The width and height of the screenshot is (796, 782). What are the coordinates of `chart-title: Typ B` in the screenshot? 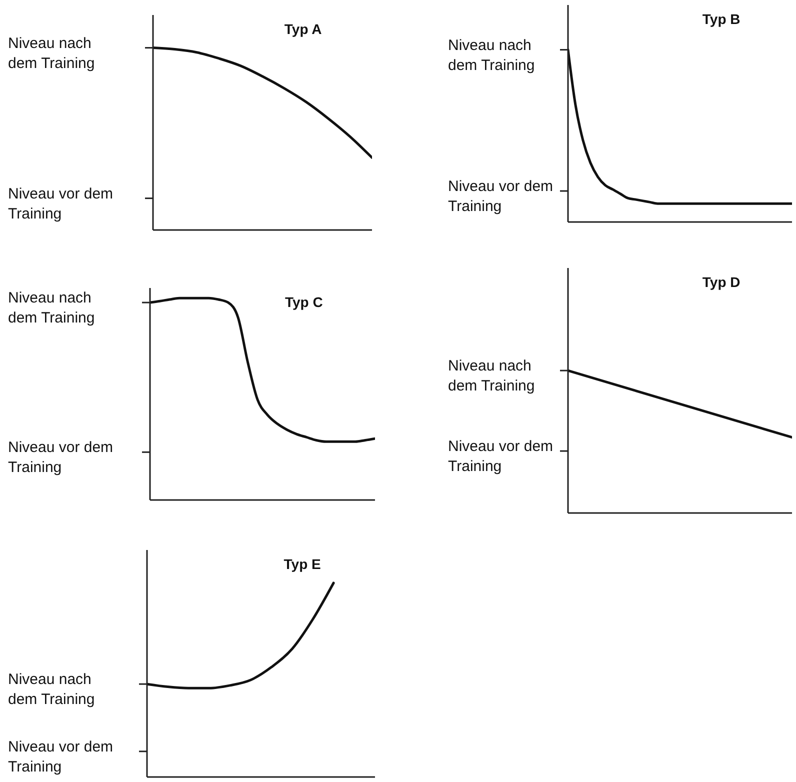 It's located at (721, 19).